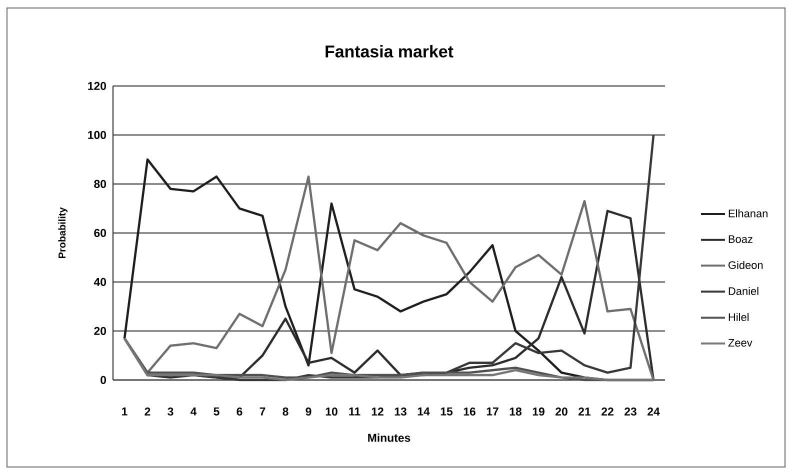 The image size is (790, 475). What do you see at coordinates (239, 412) in the screenshot?
I see `x-tick-label: 6` at bounding box center [239, 412].